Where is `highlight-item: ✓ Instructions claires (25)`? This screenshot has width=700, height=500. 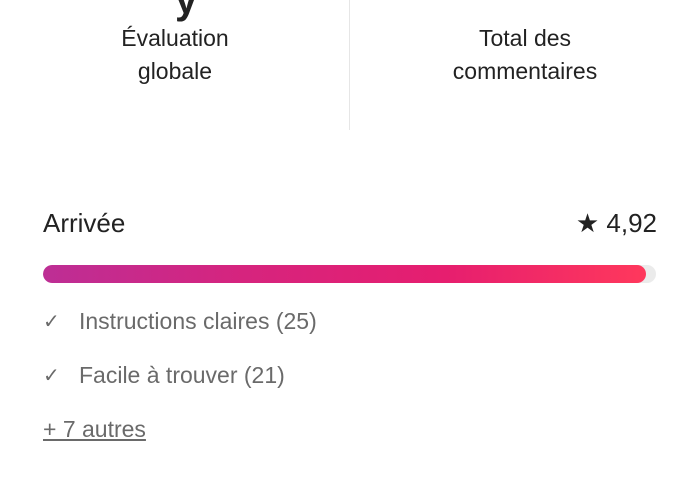 highlight-item: ✓ Instructions claires (25) is located at coordinates (180, 321).